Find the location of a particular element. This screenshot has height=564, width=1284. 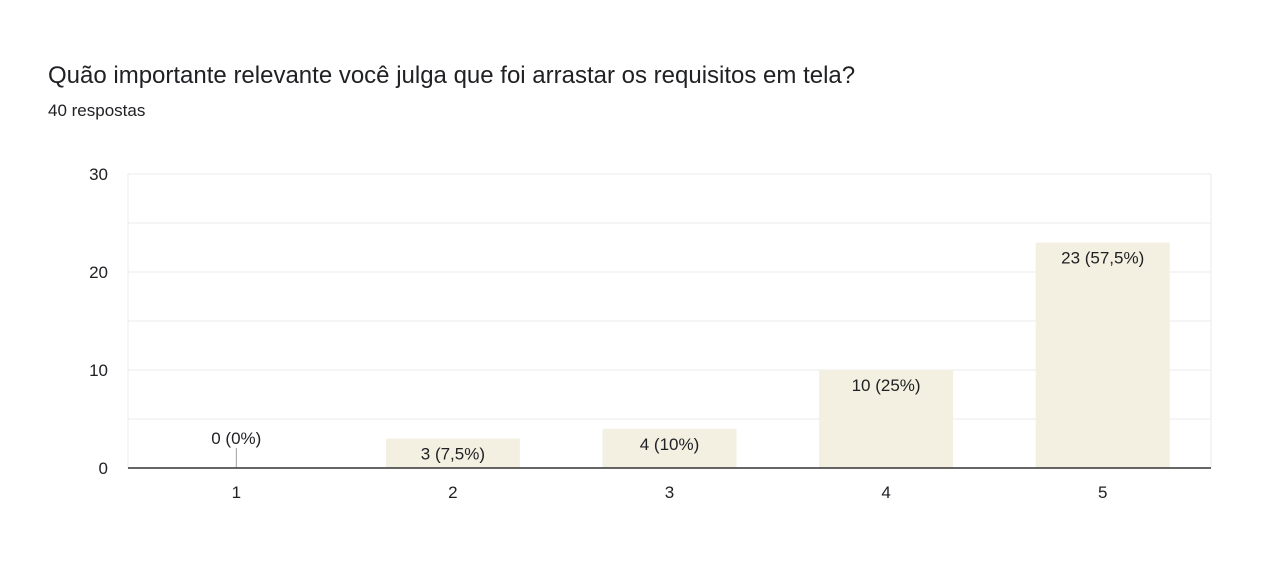

x-tick-label-3: 3 is located at coordinates (669, 492).